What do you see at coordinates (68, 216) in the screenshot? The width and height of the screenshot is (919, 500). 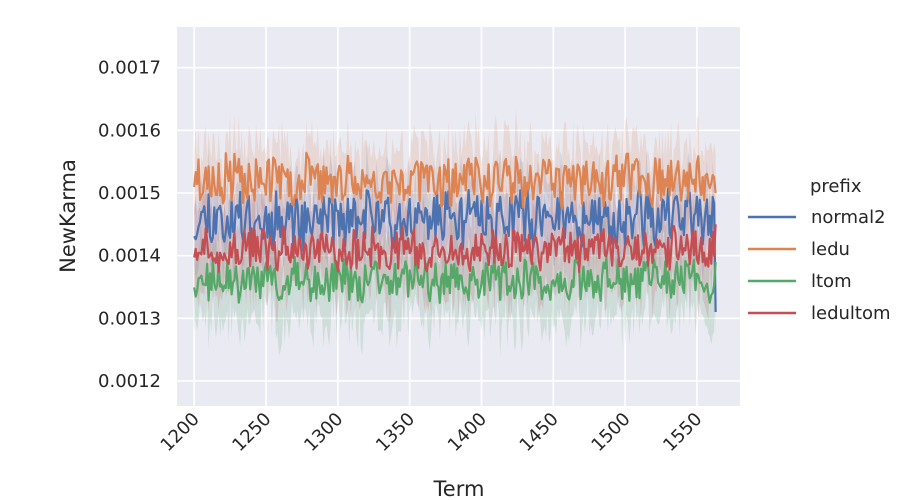 I see `y-axis-label: NewKarma` at bounding box center [68, 216].